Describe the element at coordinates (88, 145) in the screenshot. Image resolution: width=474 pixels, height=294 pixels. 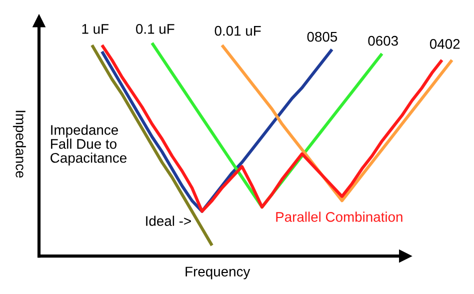
I see `annotation: Impedance Fall Due to Capacitance` at that location.